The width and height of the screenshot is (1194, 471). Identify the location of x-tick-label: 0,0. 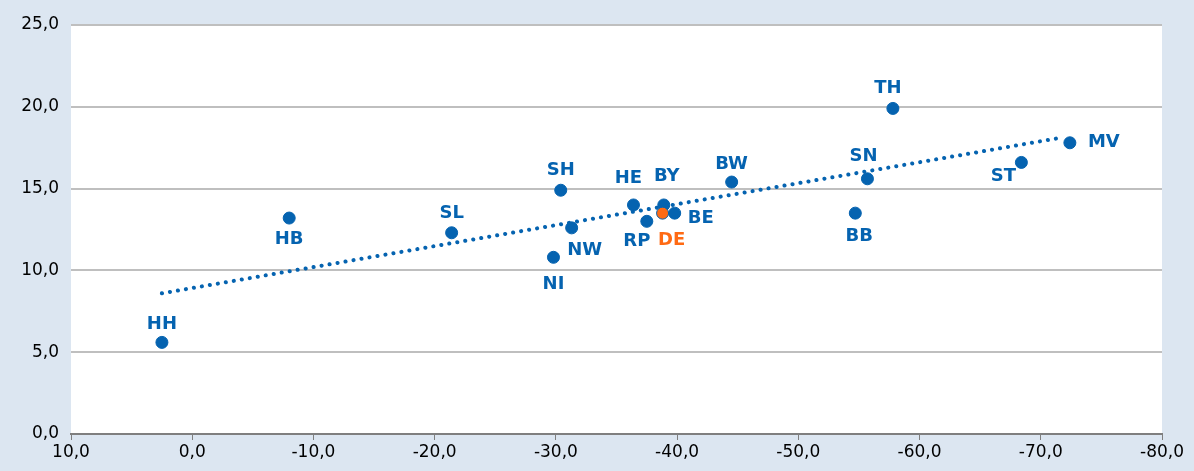
(192, 450).